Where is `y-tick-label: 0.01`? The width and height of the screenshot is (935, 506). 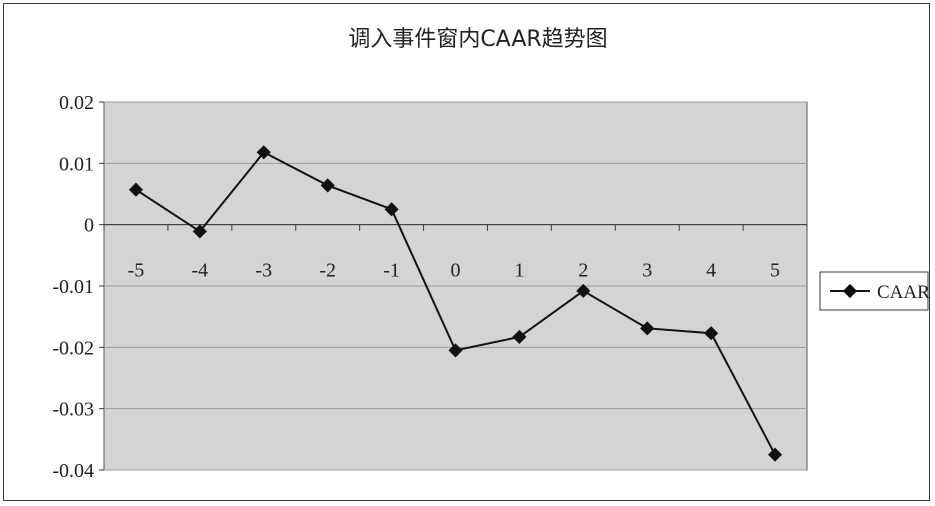
y-tick-label: 0.01 is located at coordinates (76, 164).